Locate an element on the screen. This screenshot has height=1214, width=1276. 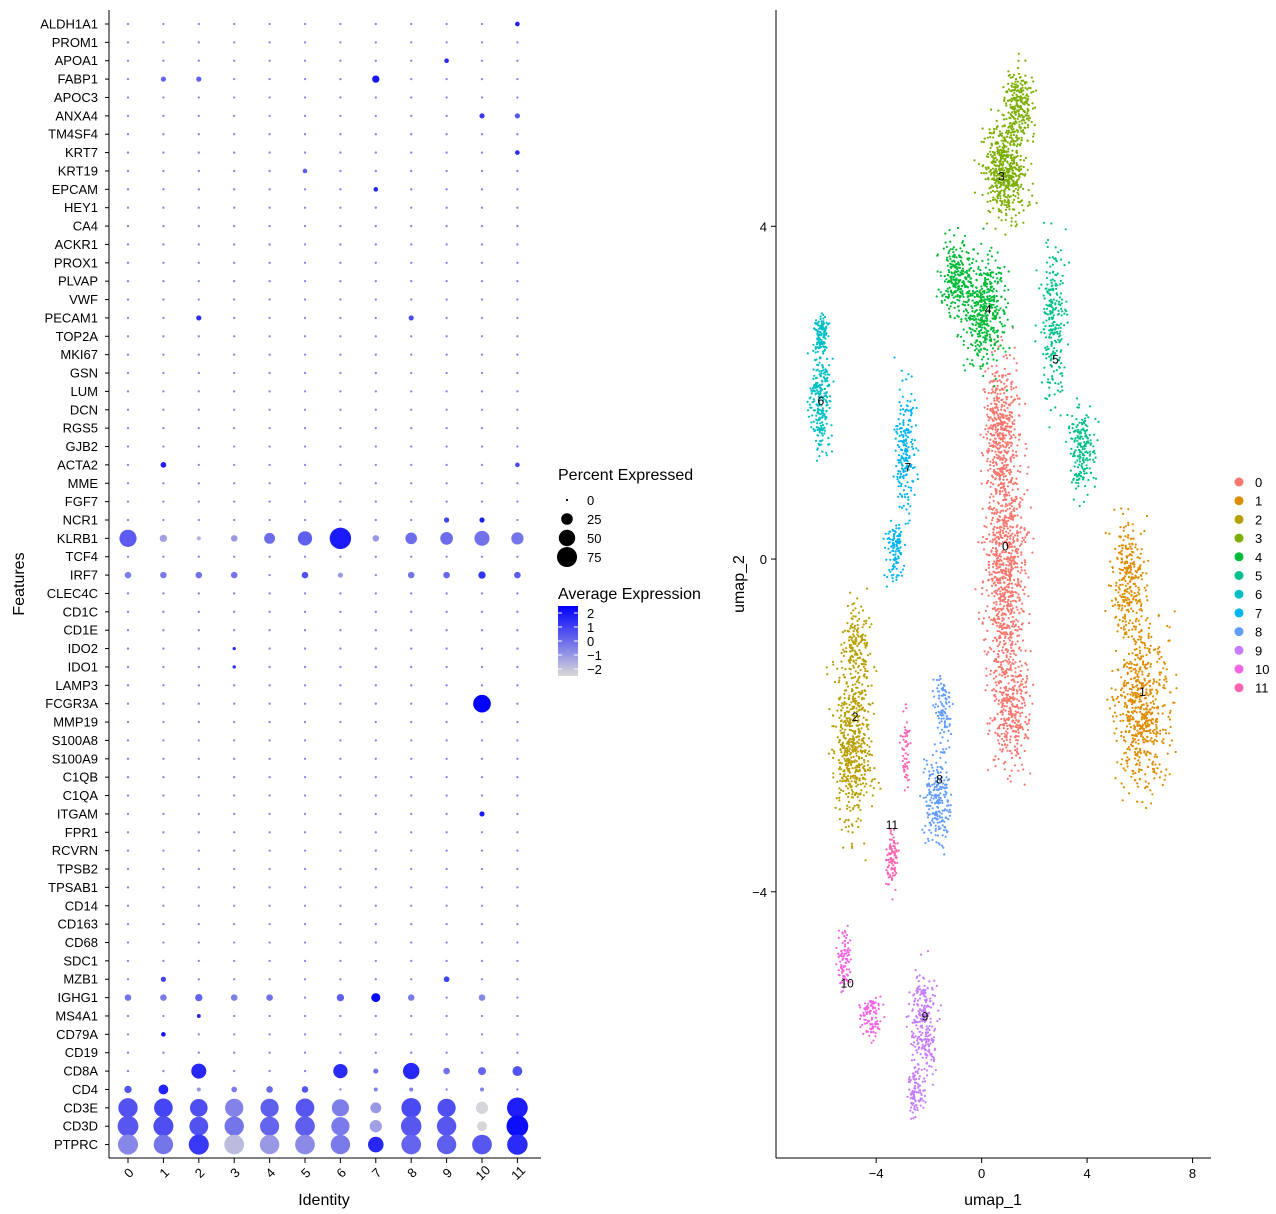
feature-label-cd163: CD163 is located at coordinates (78, 924).